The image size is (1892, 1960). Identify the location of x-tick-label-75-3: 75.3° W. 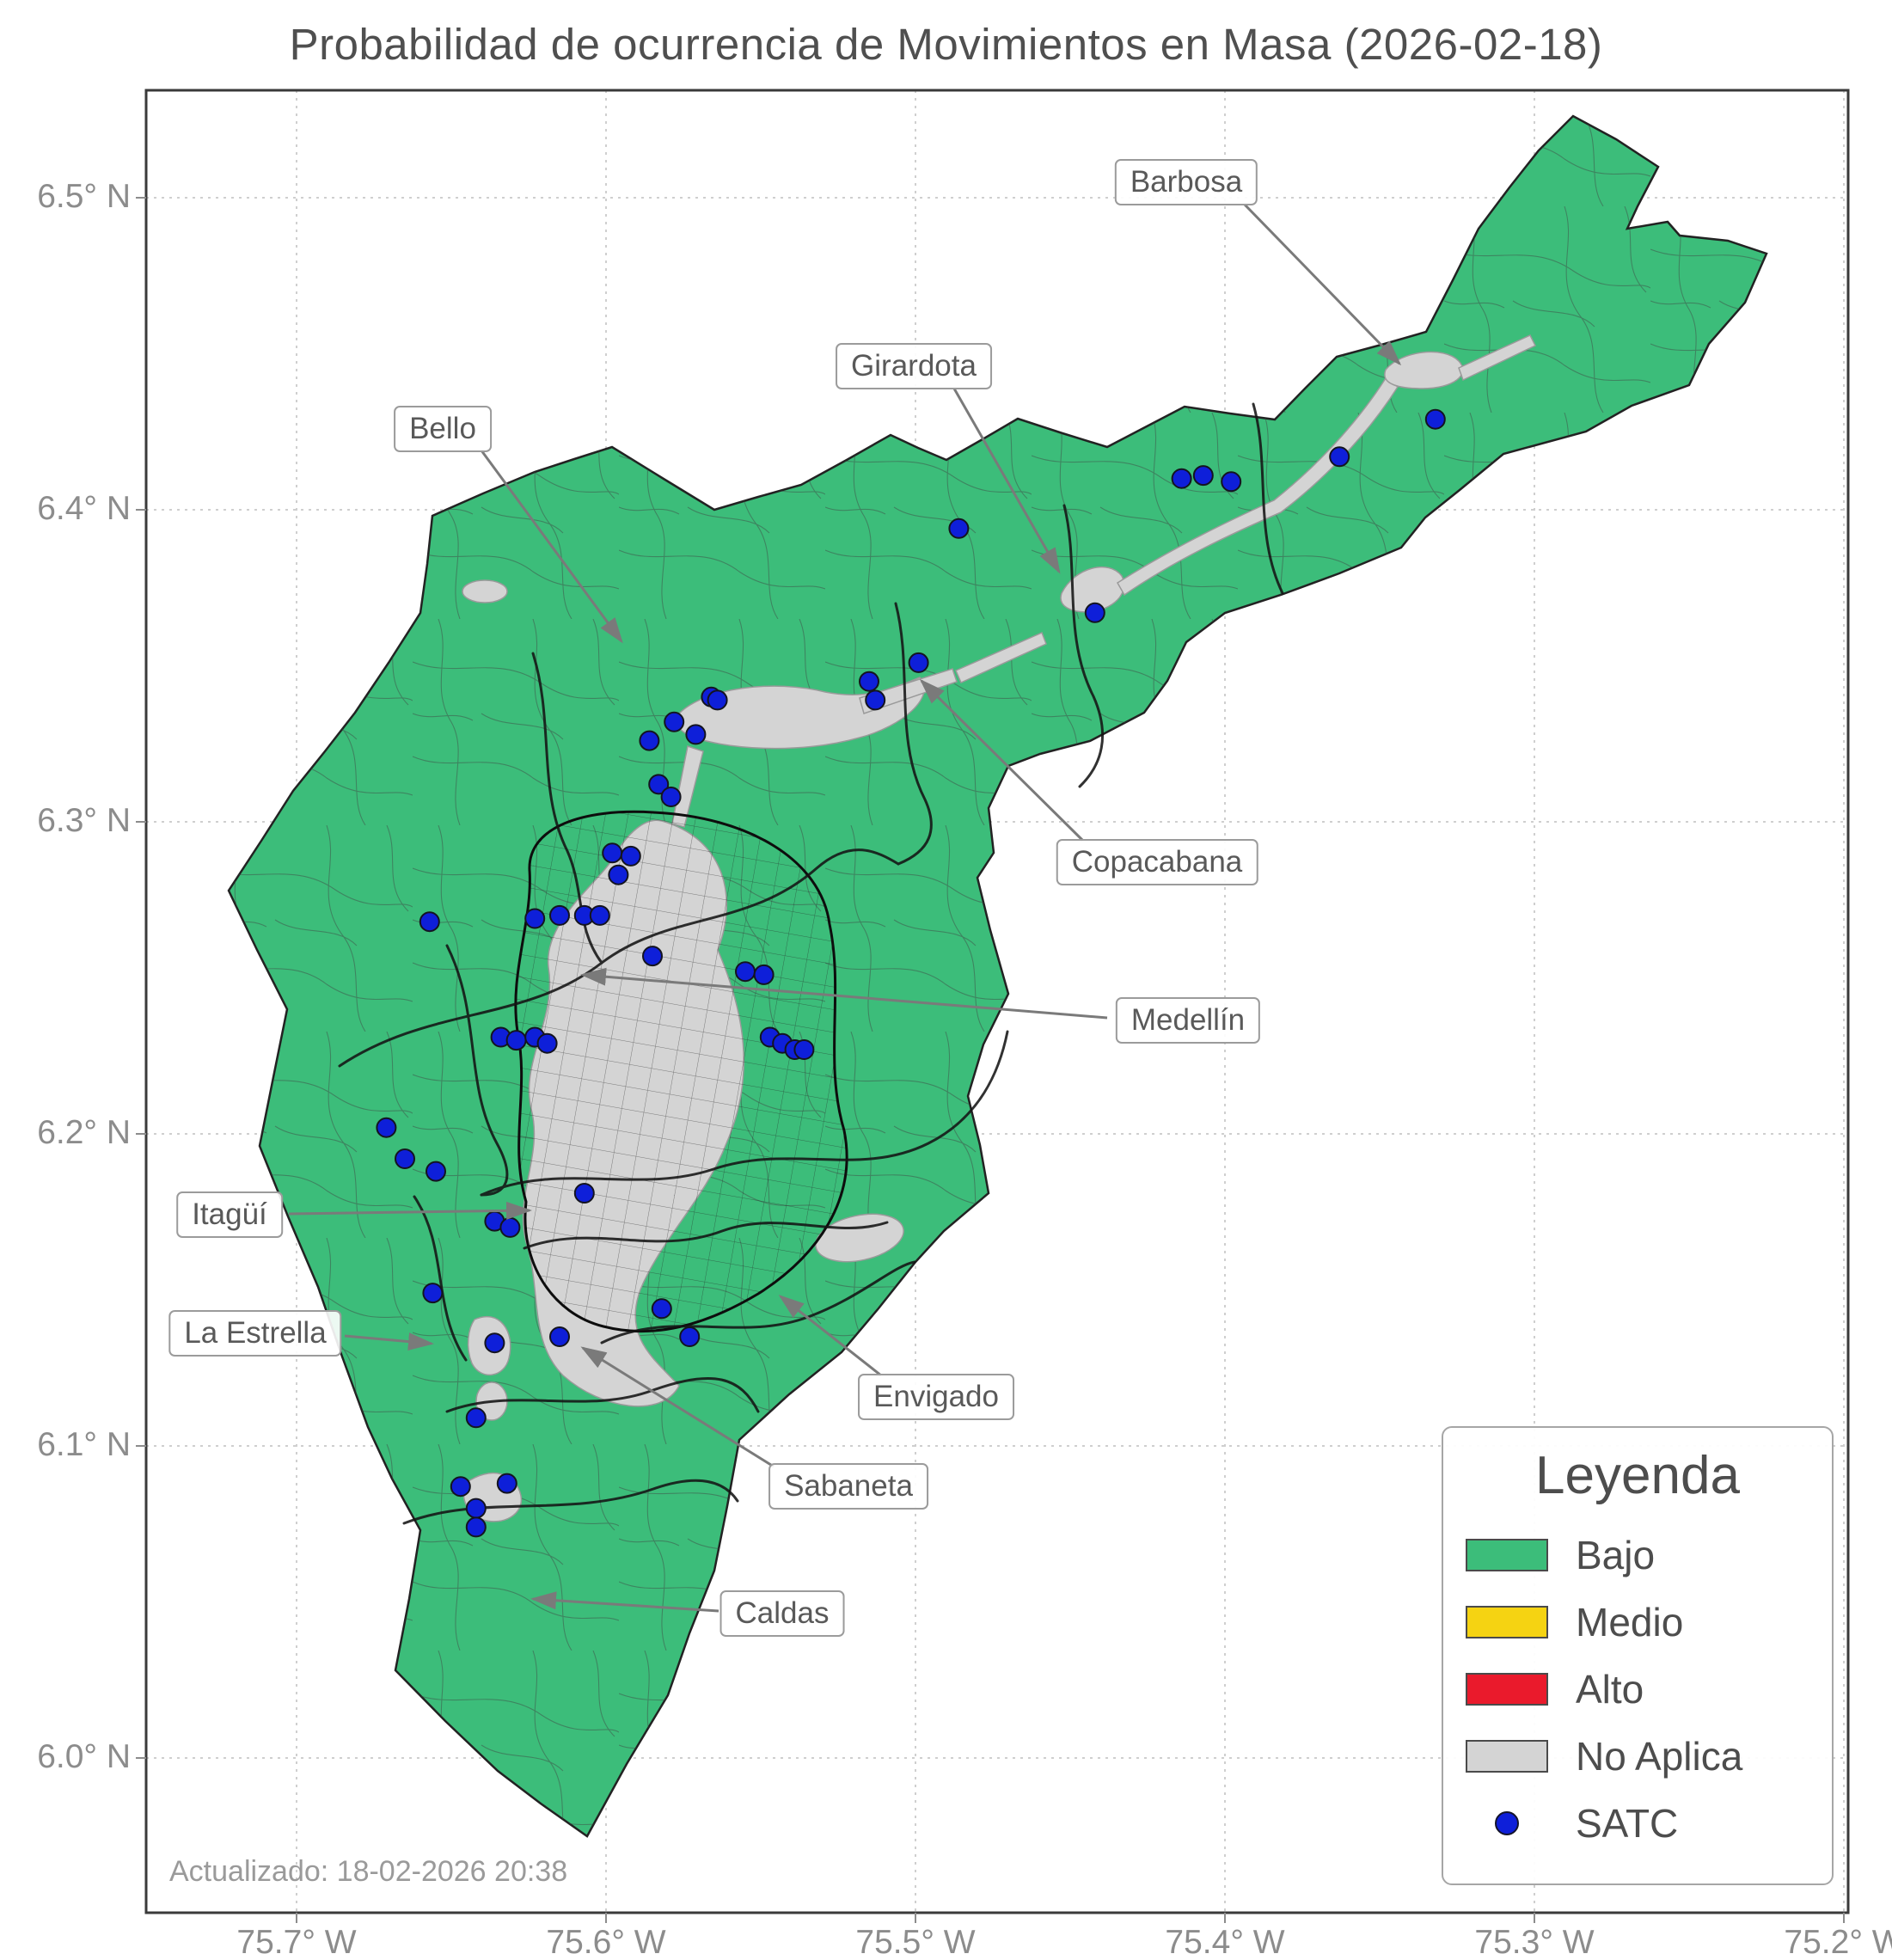
(1534, 1942).